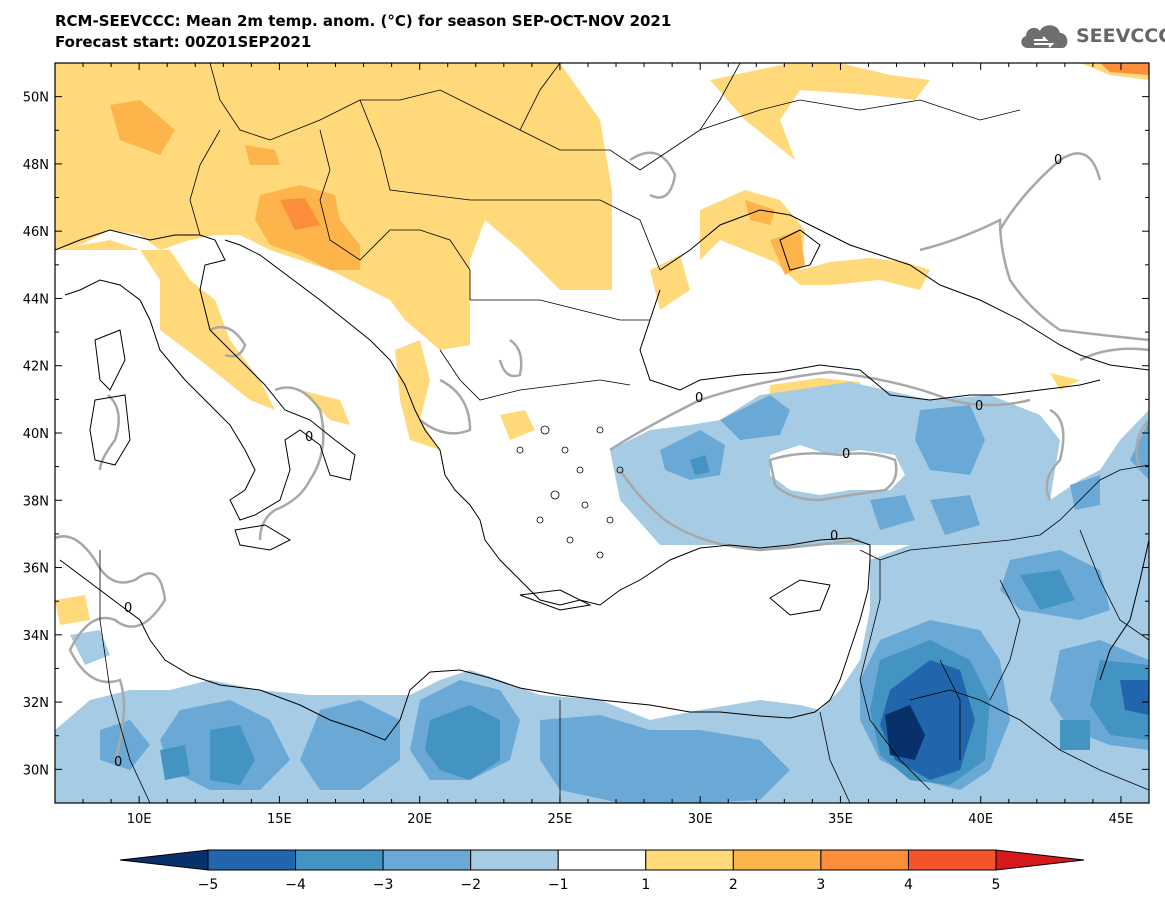 The width and height of the screenshot is (1165, 907). Describe the element at coordinates (383, 885) in the screenshot. I see `colorbar-label: −3` at that location.